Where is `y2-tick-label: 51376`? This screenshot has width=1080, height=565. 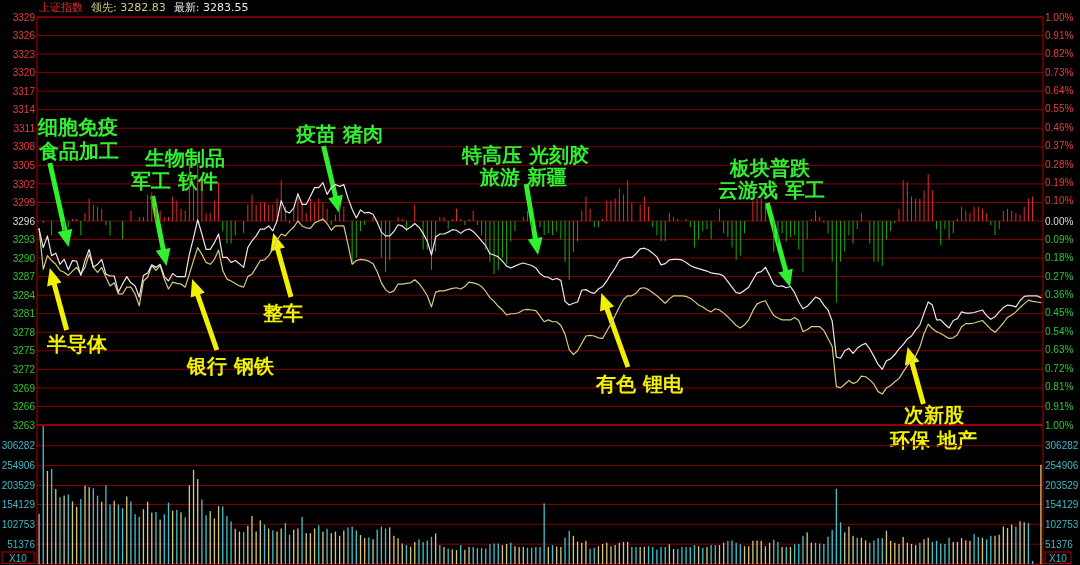
y2-tick-label: 51376 is located at coordinates (1059, 544).